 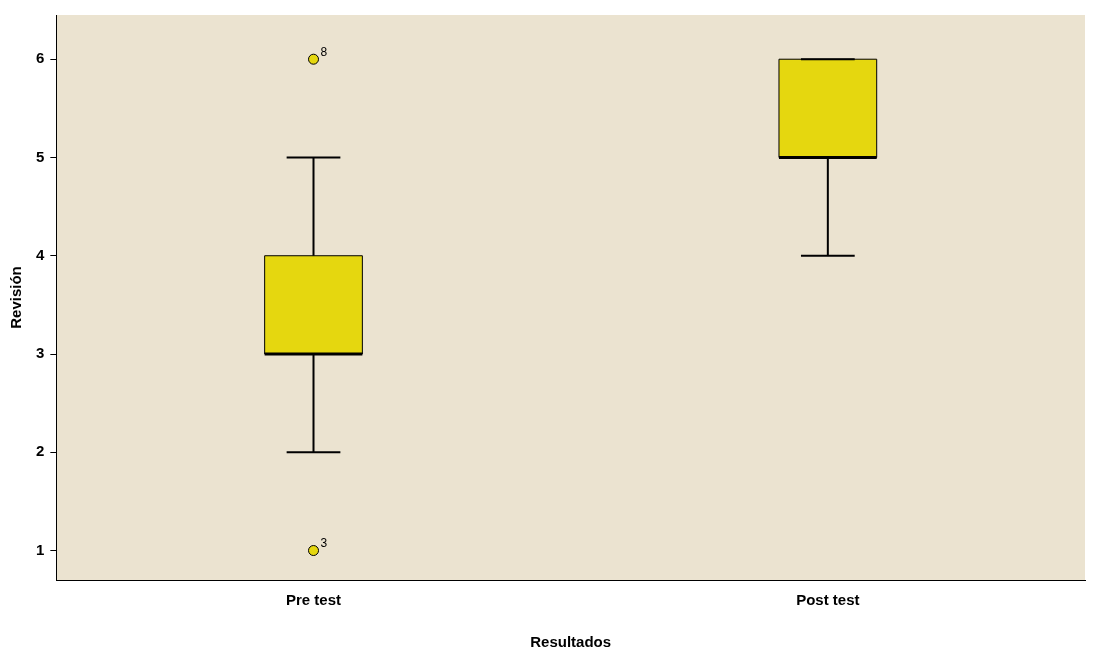 I want to click on y-tick-label: 1, so click(x=40, y=549).